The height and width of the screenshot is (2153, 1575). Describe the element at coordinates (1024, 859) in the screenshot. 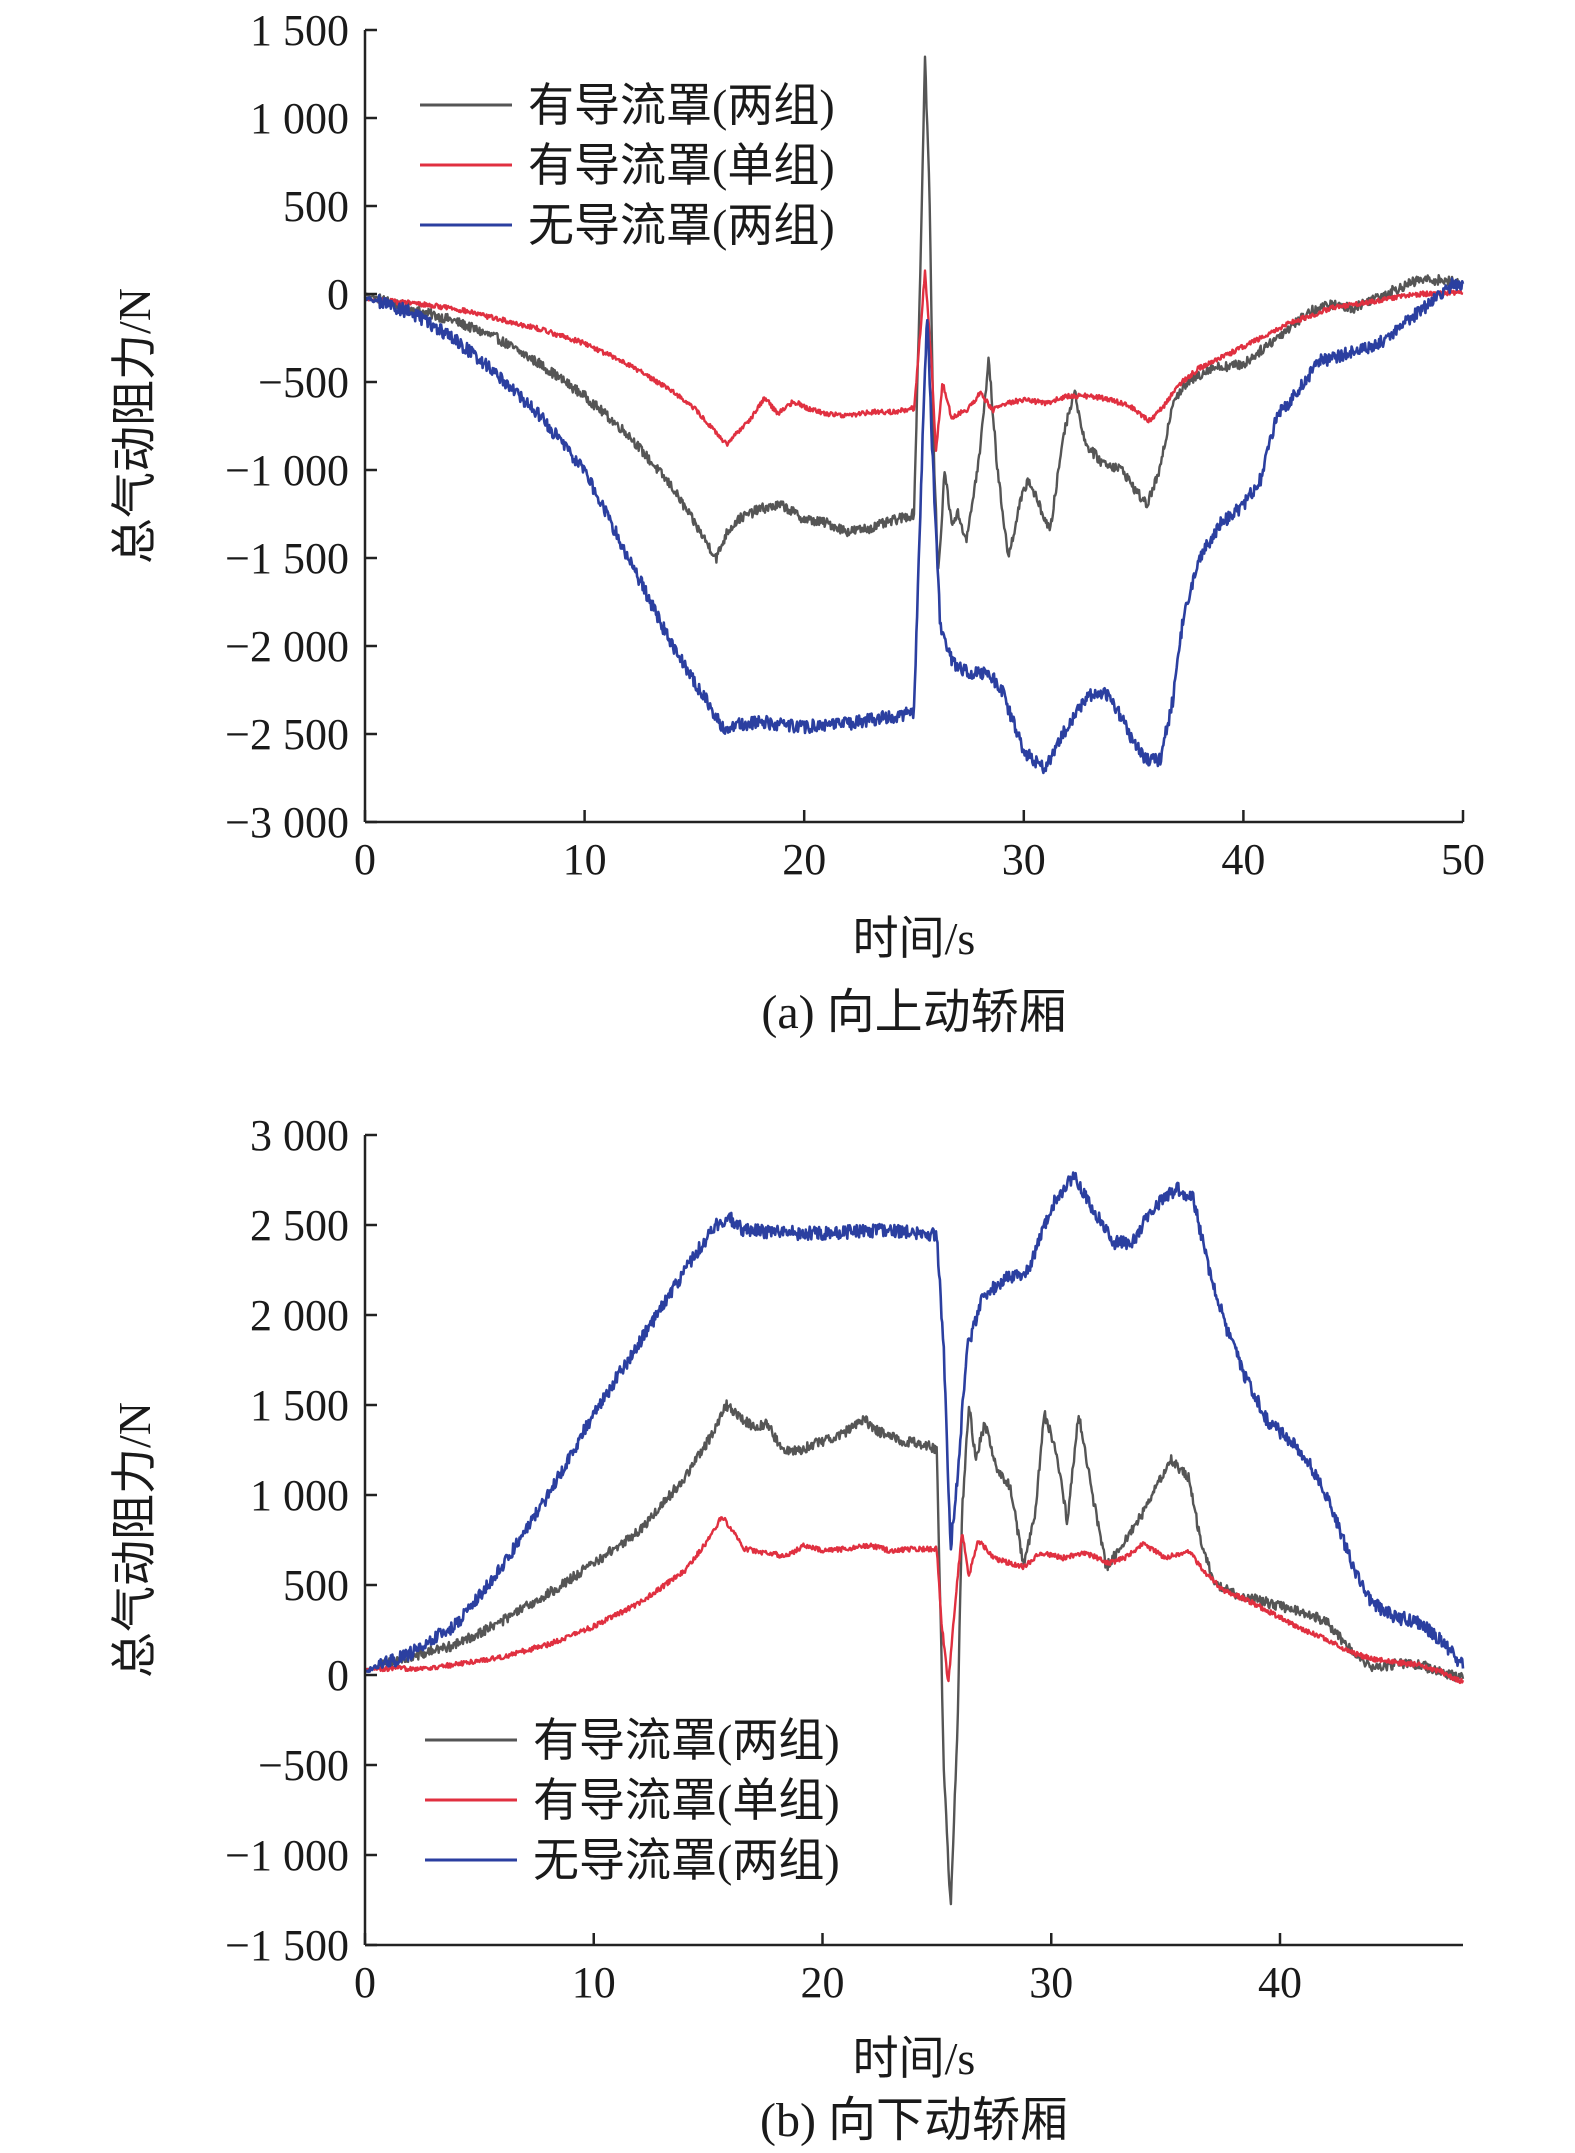

I see `chart-a-x-tick-label-3: 30` at that location.